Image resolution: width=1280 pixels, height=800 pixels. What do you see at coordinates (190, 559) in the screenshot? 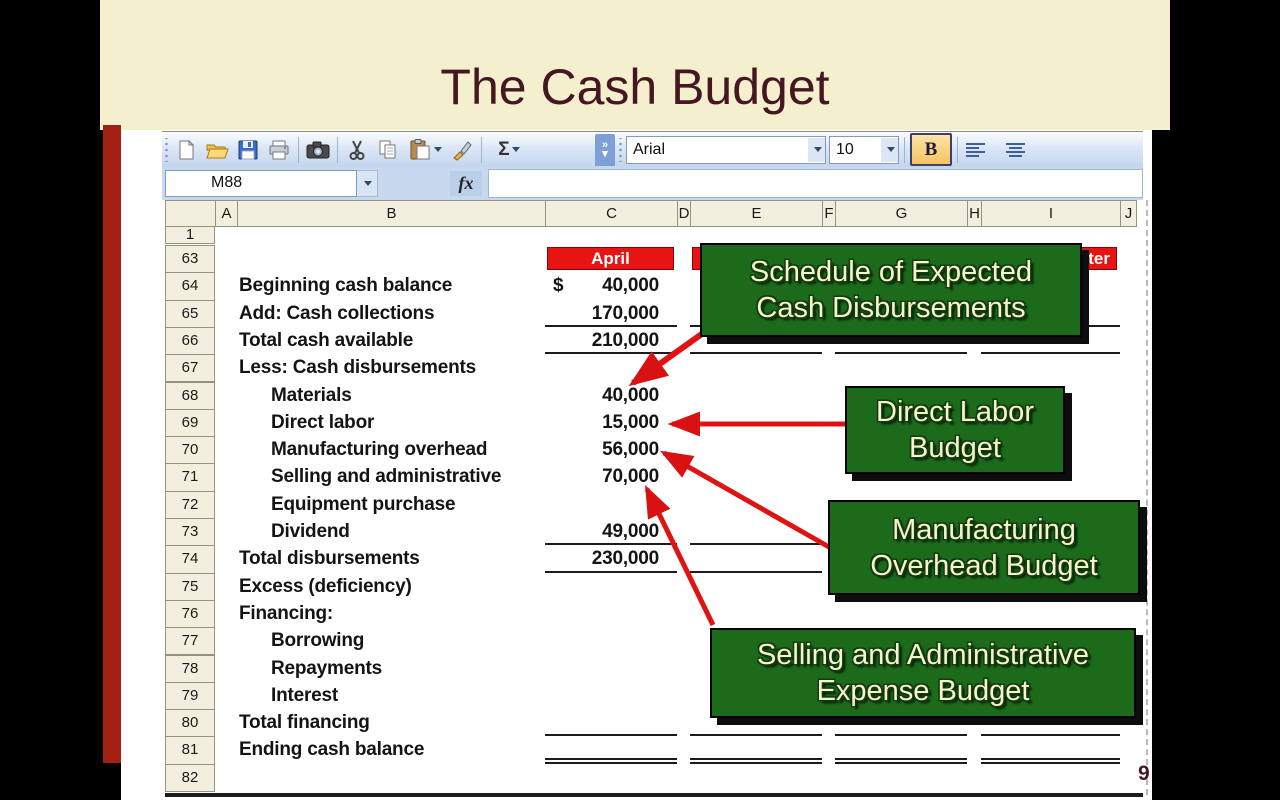
I see `row-header-74: 74` at bounding box center [190, 559].